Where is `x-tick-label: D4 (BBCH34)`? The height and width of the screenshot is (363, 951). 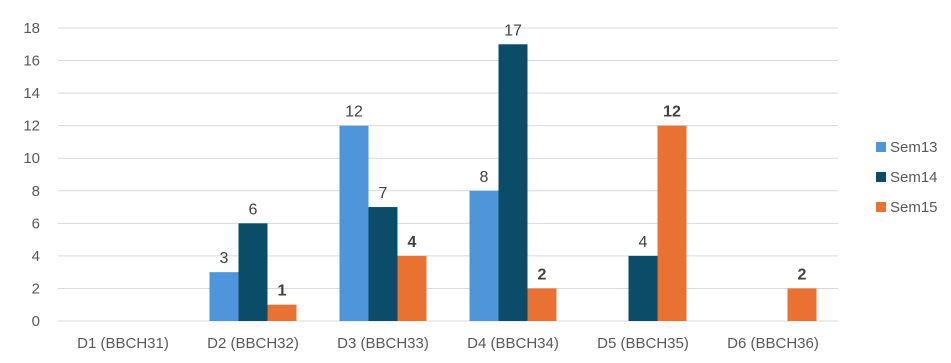
x-tick-label: D4 (BBCH34) is located at coordinates (513, 343).